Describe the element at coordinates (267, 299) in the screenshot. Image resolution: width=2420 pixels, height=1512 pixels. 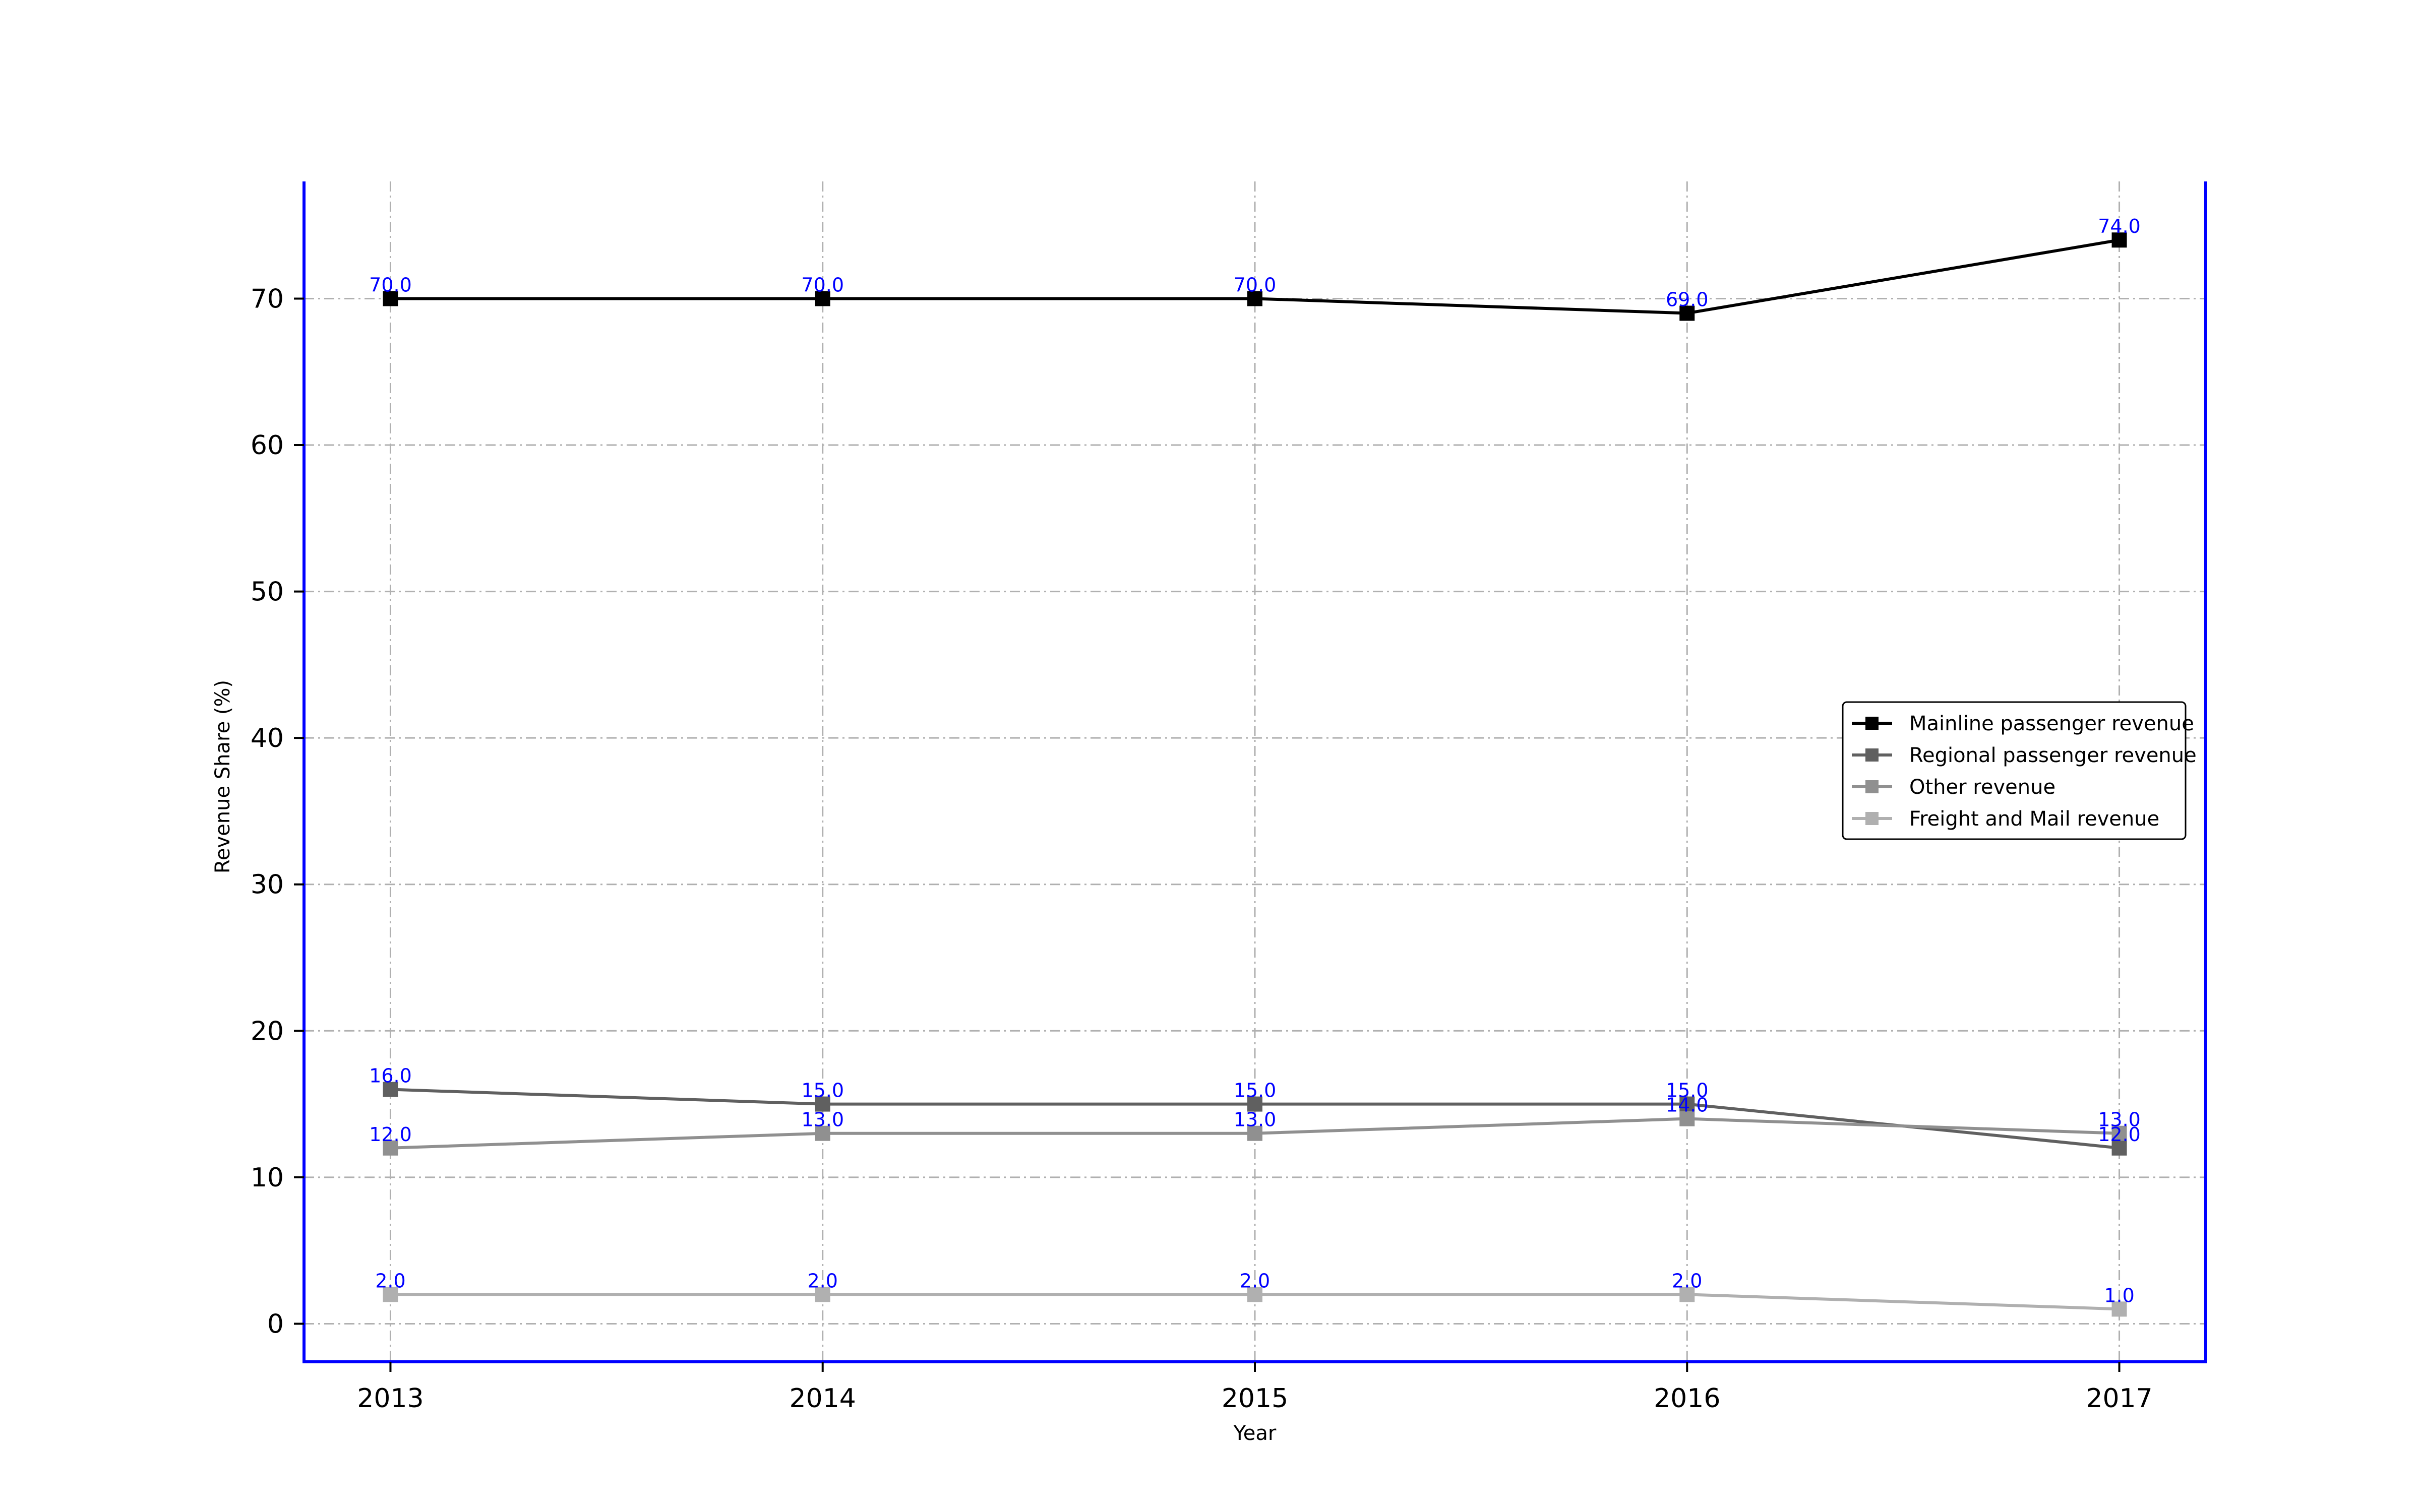
I see `y-tick-label: 70` at that location.